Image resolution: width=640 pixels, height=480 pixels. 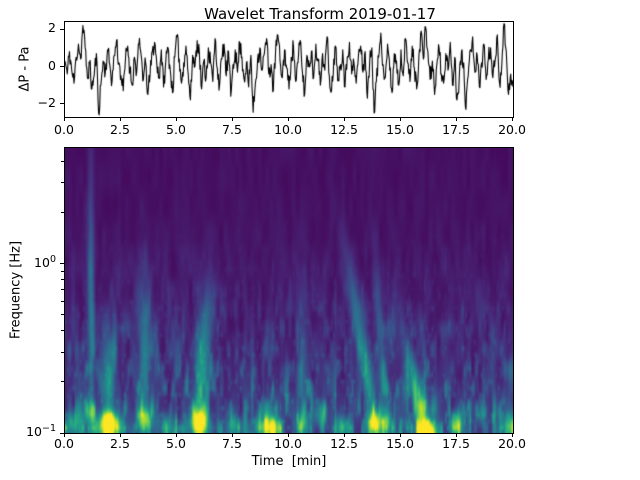 What do you see at coordinates (320, 14) in the screenshot?
I see `figure-title: Wavelet Transform 2019-01-17` at bounding box center [320, 14].